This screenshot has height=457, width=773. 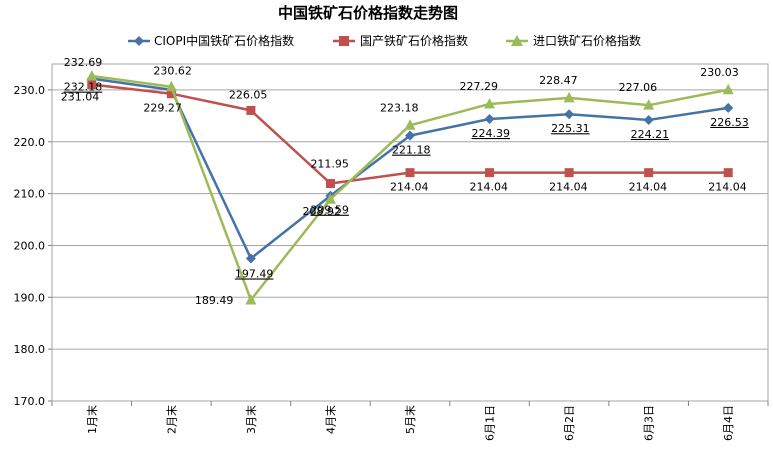 I want to click on legend-item-domestic: 国产铁矿石价格指数, so click(x=400, y=40).